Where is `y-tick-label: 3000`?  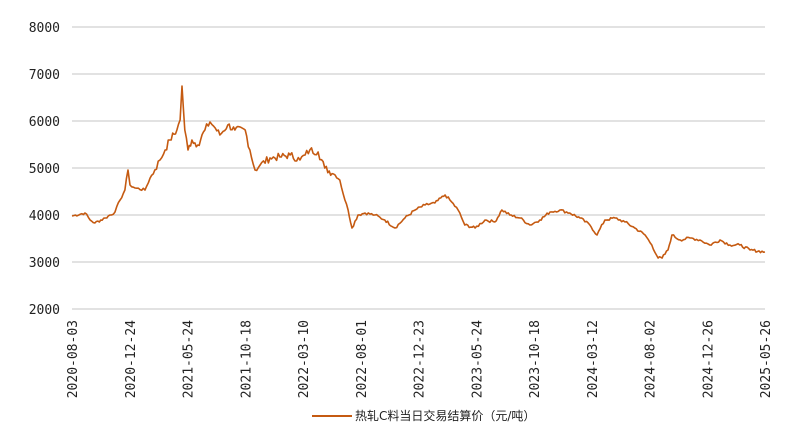
y-tick-label: 3000 is located at coordinates (44, 263).